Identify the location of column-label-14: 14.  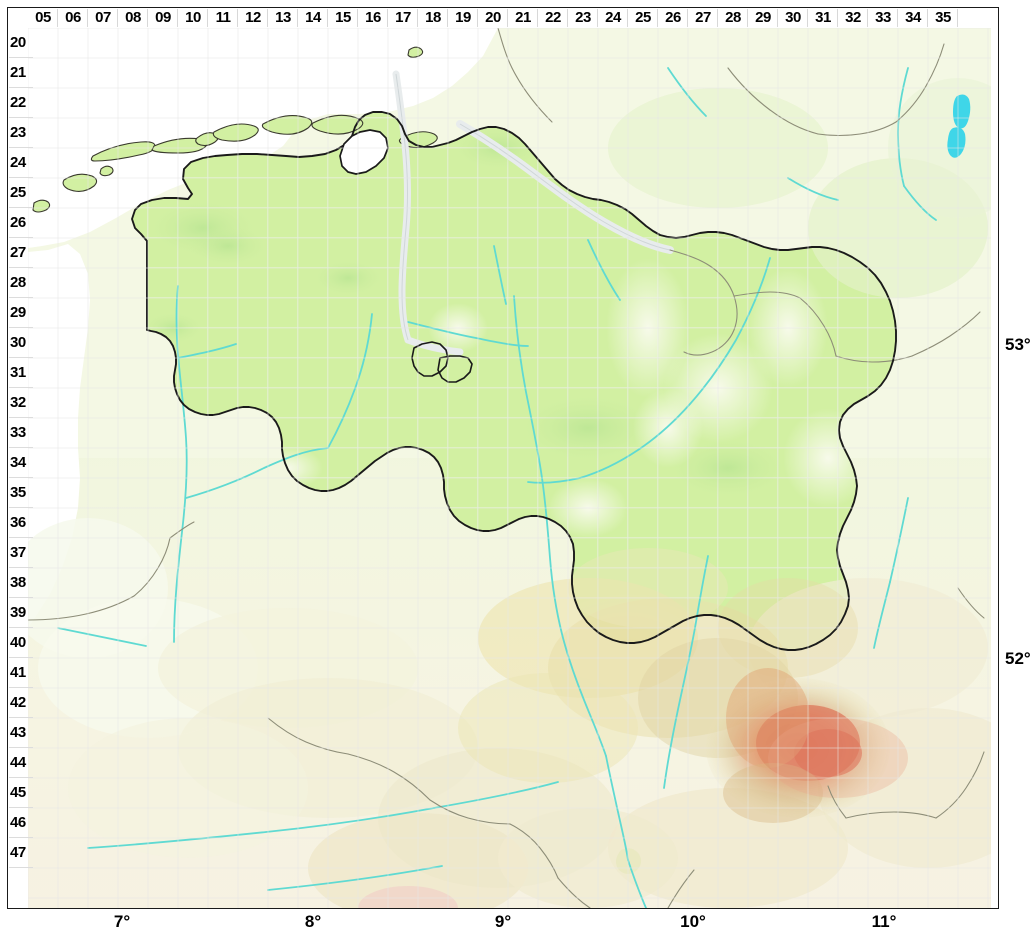
(313, 18).